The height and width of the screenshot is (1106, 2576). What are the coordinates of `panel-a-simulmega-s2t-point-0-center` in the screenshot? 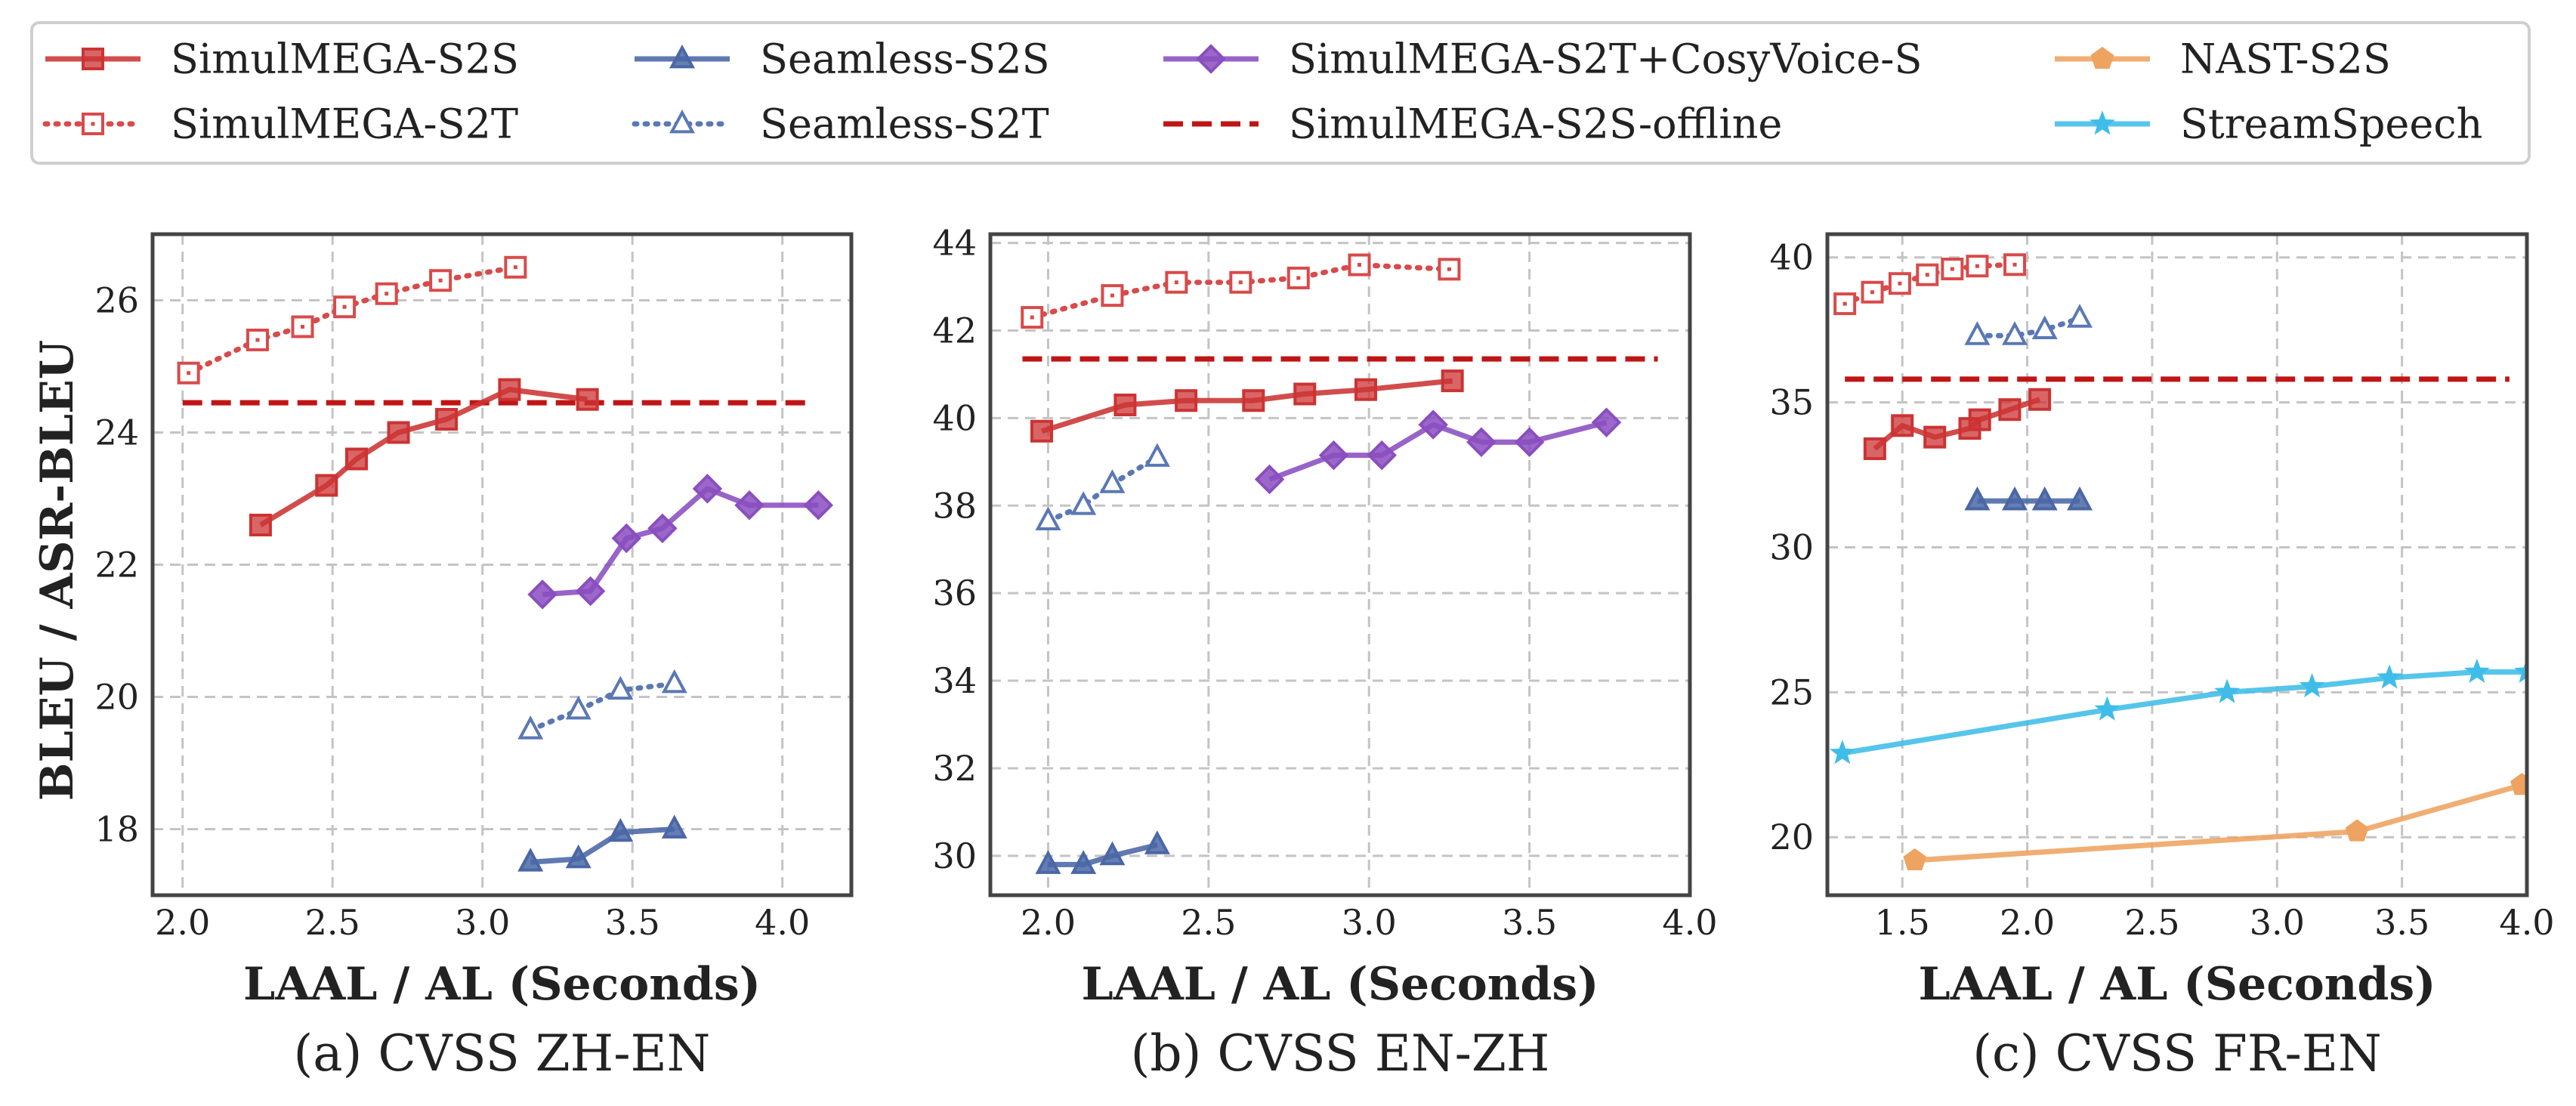 It's located at (189, 373).